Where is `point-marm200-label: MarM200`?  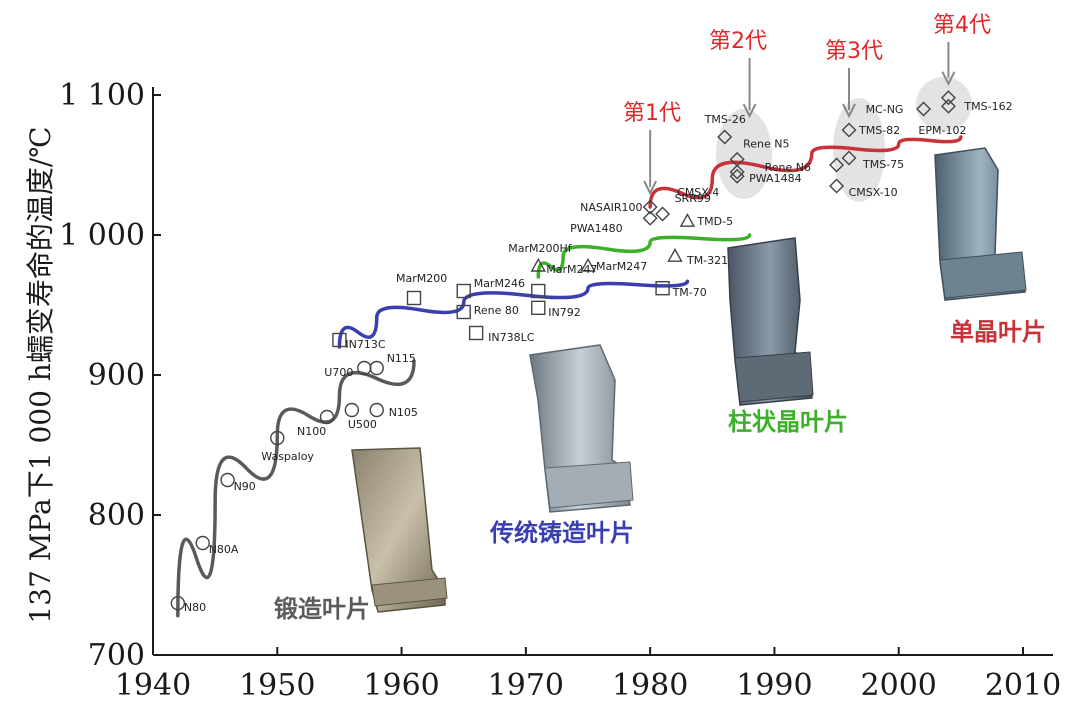
point-marm200-label: MarM200 is located at coordinates (421, 278).